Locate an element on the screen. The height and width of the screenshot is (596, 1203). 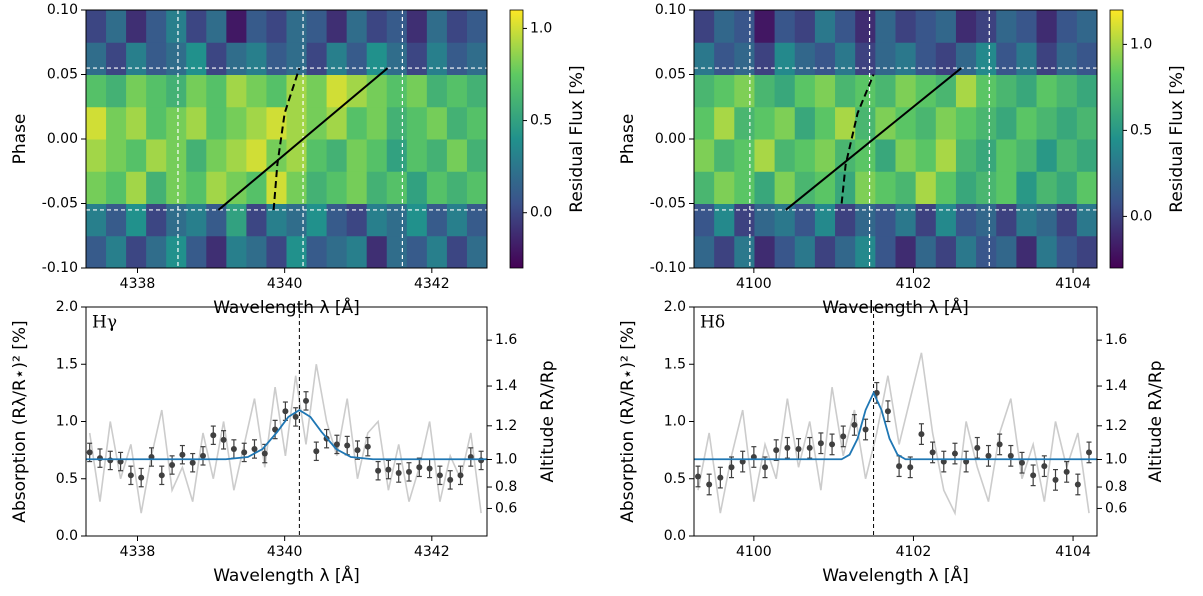
x-tick-label: 4100 is located at coordinates (754, 284).